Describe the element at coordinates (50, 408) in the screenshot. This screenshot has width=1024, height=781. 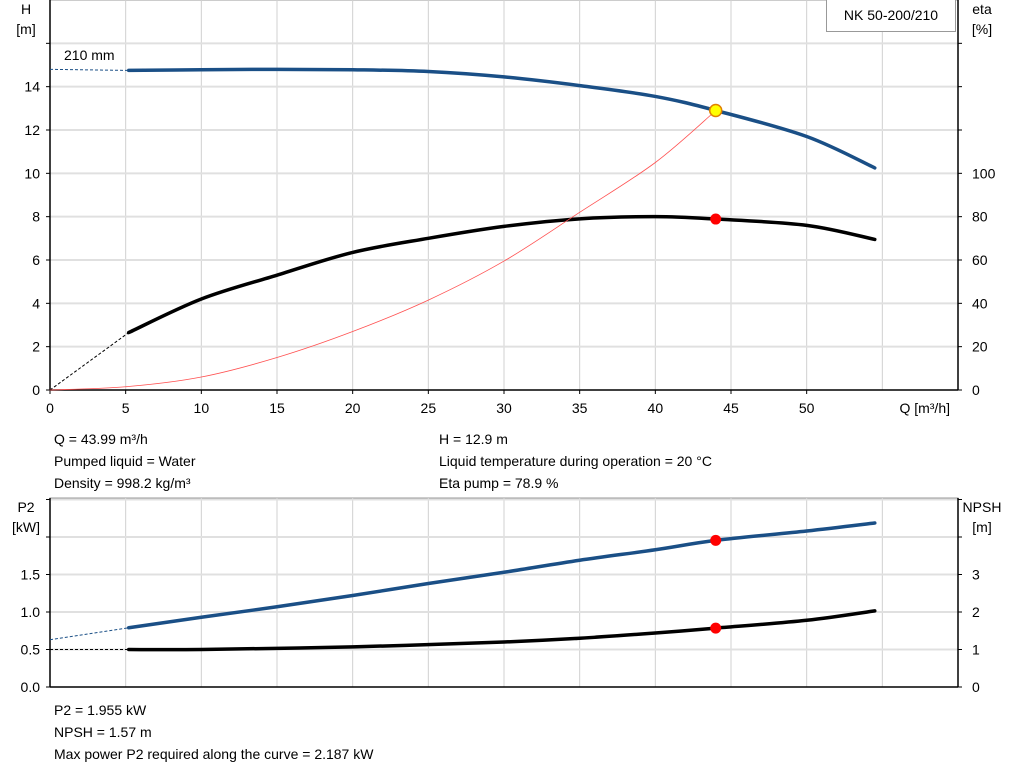
I see `x-tick-label: 0` at that location.